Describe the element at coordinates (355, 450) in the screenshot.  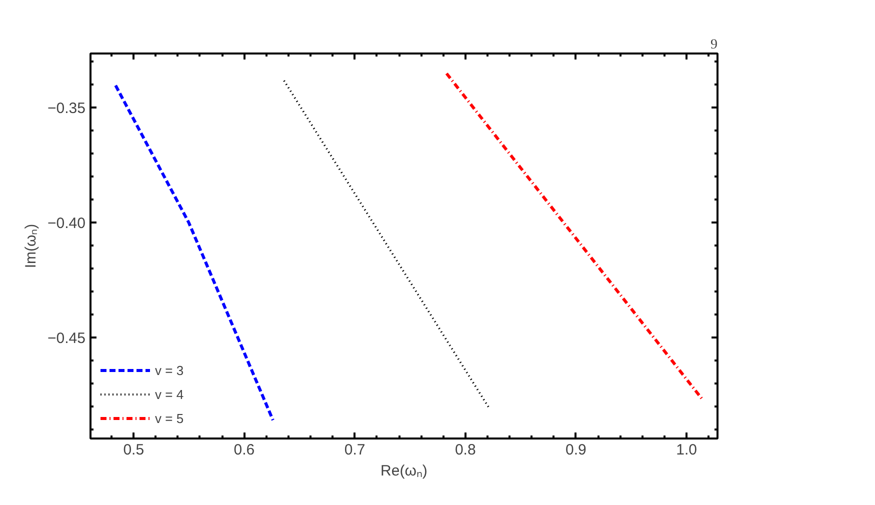
I see `x-tick-label: 0.7` at that location.